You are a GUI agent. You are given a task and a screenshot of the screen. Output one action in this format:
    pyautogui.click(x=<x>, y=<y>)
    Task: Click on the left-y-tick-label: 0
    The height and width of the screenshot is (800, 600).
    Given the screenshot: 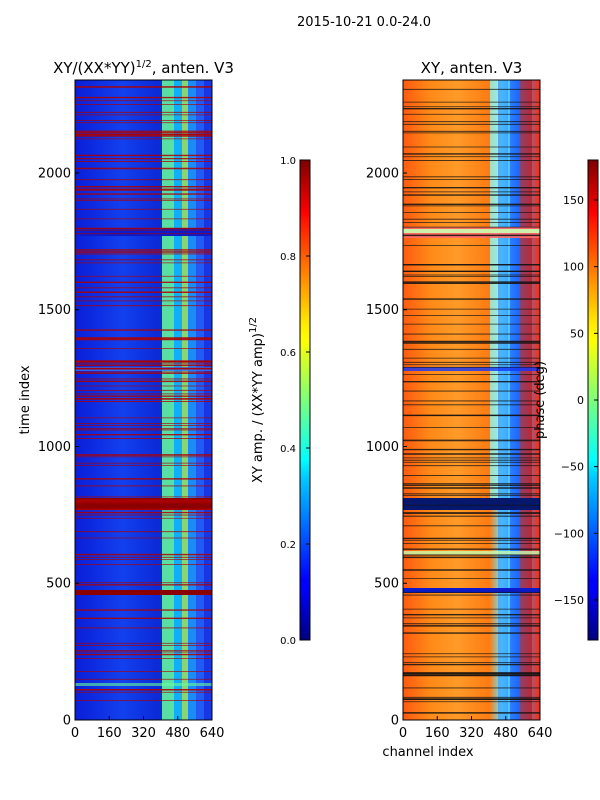 What is the action you would take?
    pyautogui.click(x=67, y=721)
    